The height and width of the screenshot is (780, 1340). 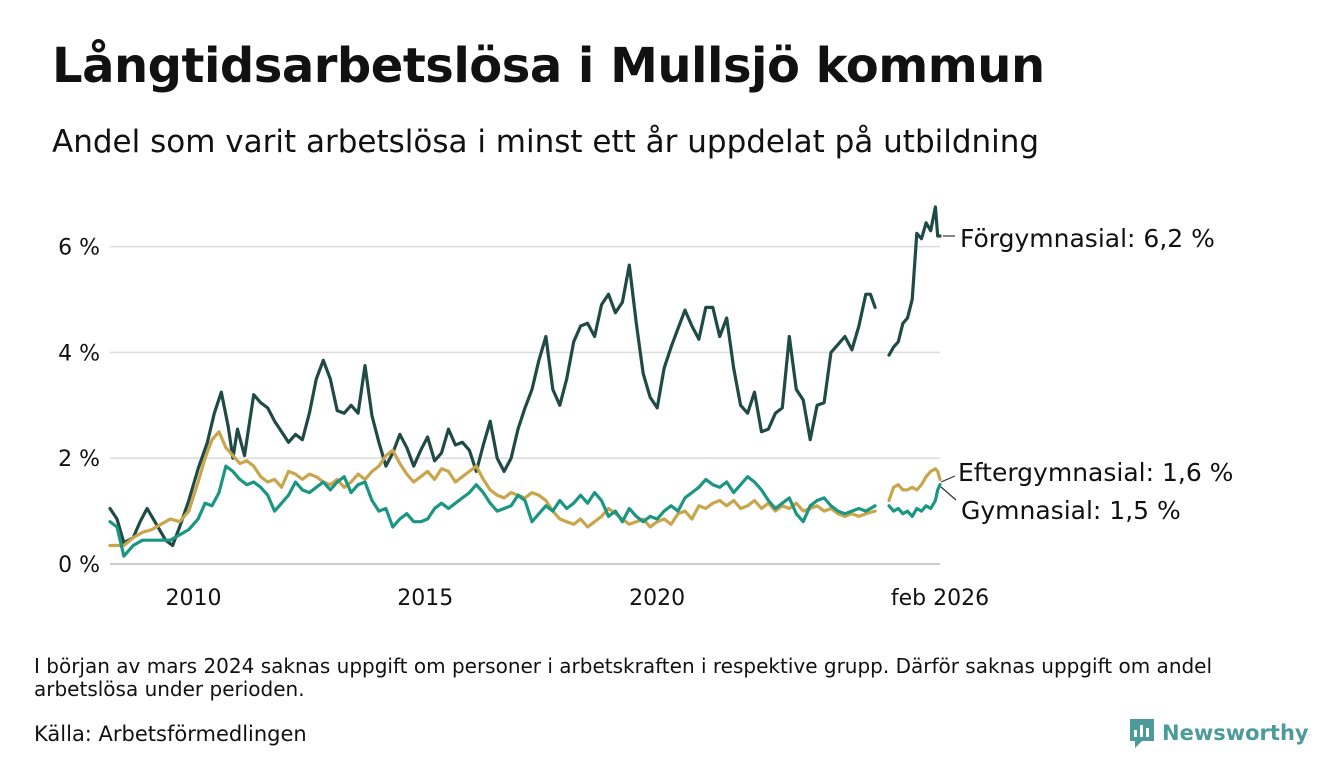 I want to click on y-tick-label: 6 %, so click(x=79, y=248).